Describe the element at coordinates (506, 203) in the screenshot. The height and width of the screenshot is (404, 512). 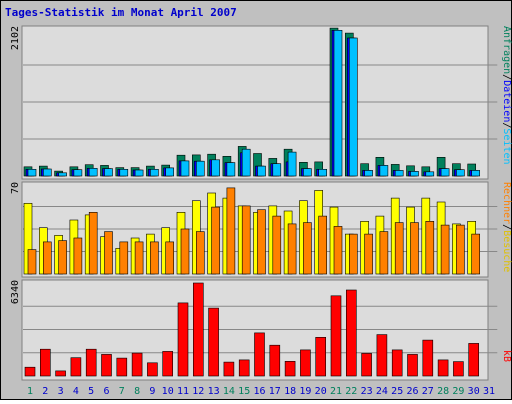
I see `legend-label-hosts: Rechner` at that location.